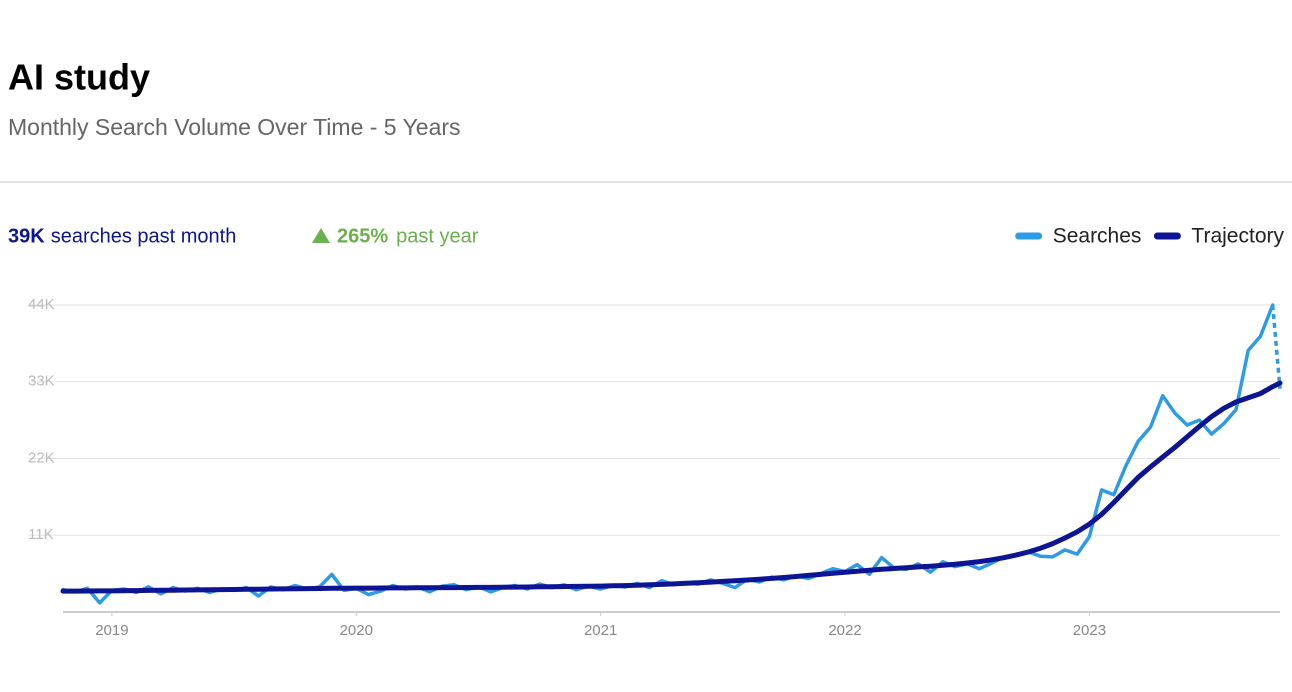 The height and width of the screenshot is (692, 1292). Describe the element at coordinates (1097, 236) in the screenshot. I see `legend-label: Searches` at that location.